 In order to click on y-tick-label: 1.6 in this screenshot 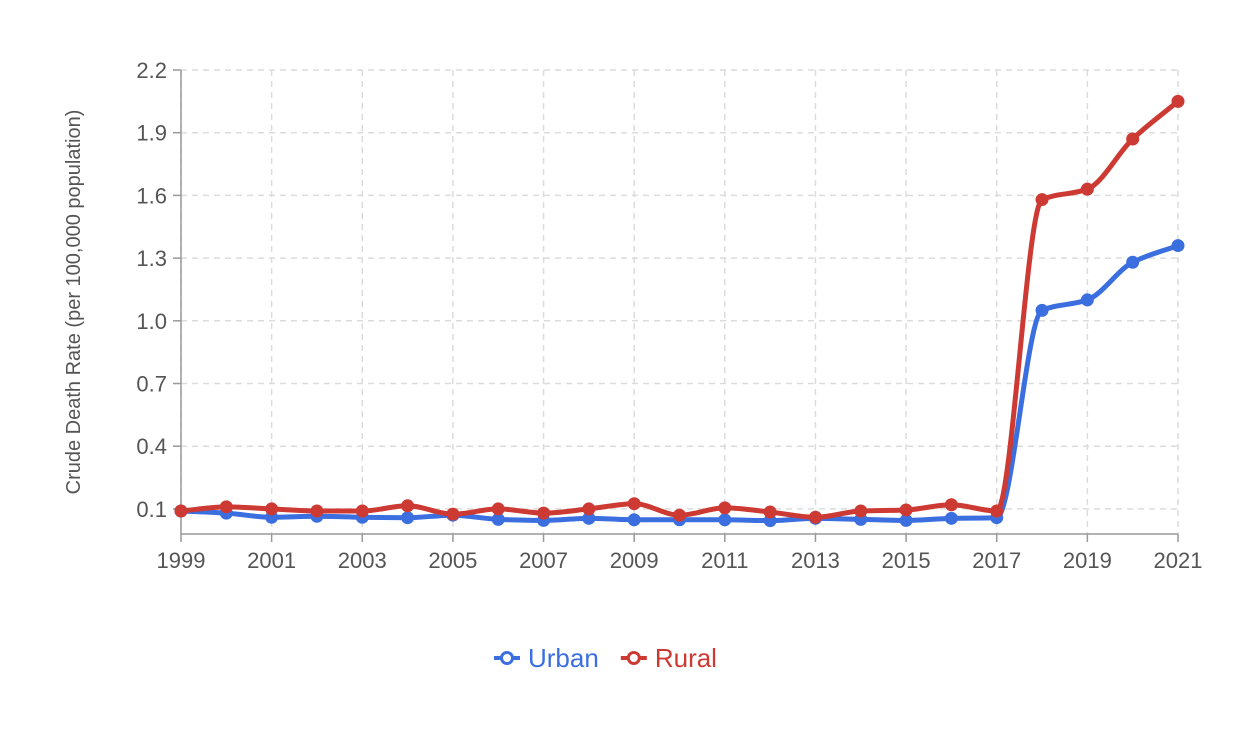, I will do `click(151, 195)`.